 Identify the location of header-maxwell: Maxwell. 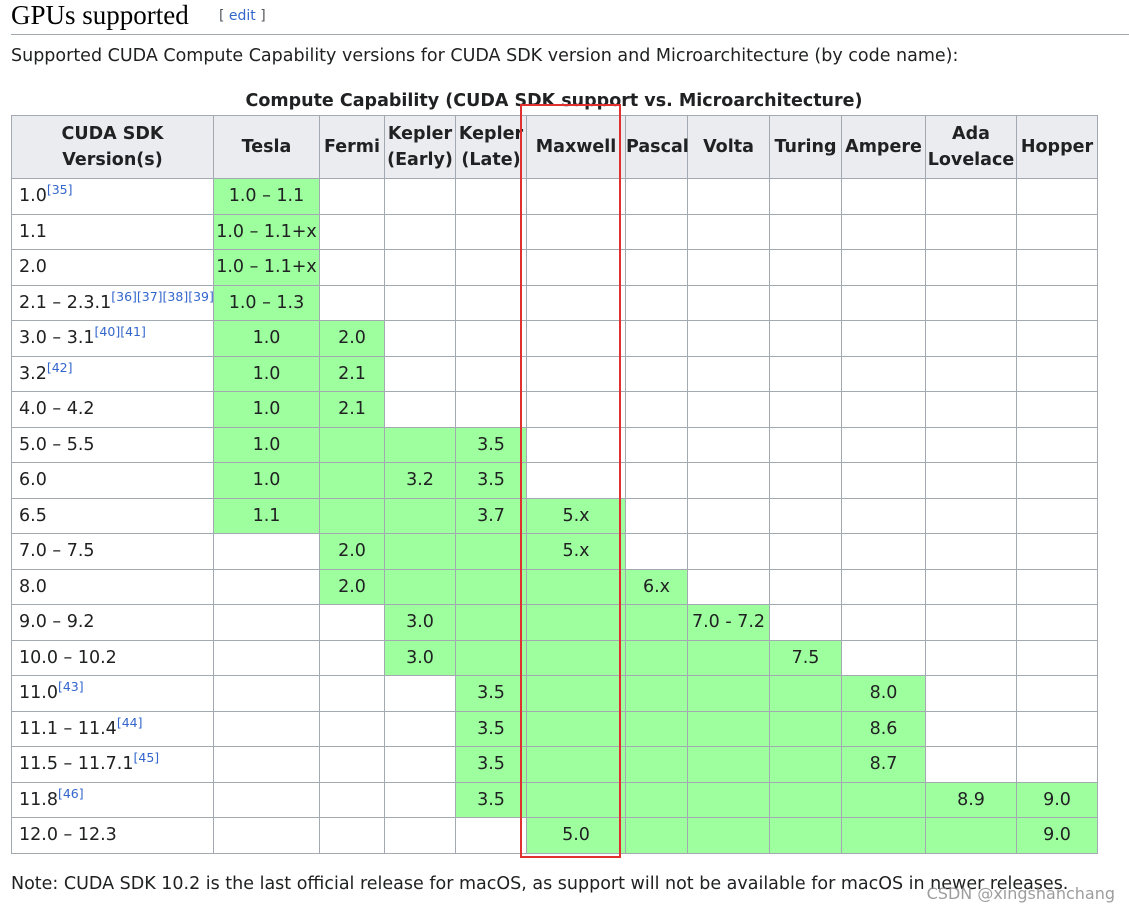
(576, 147).